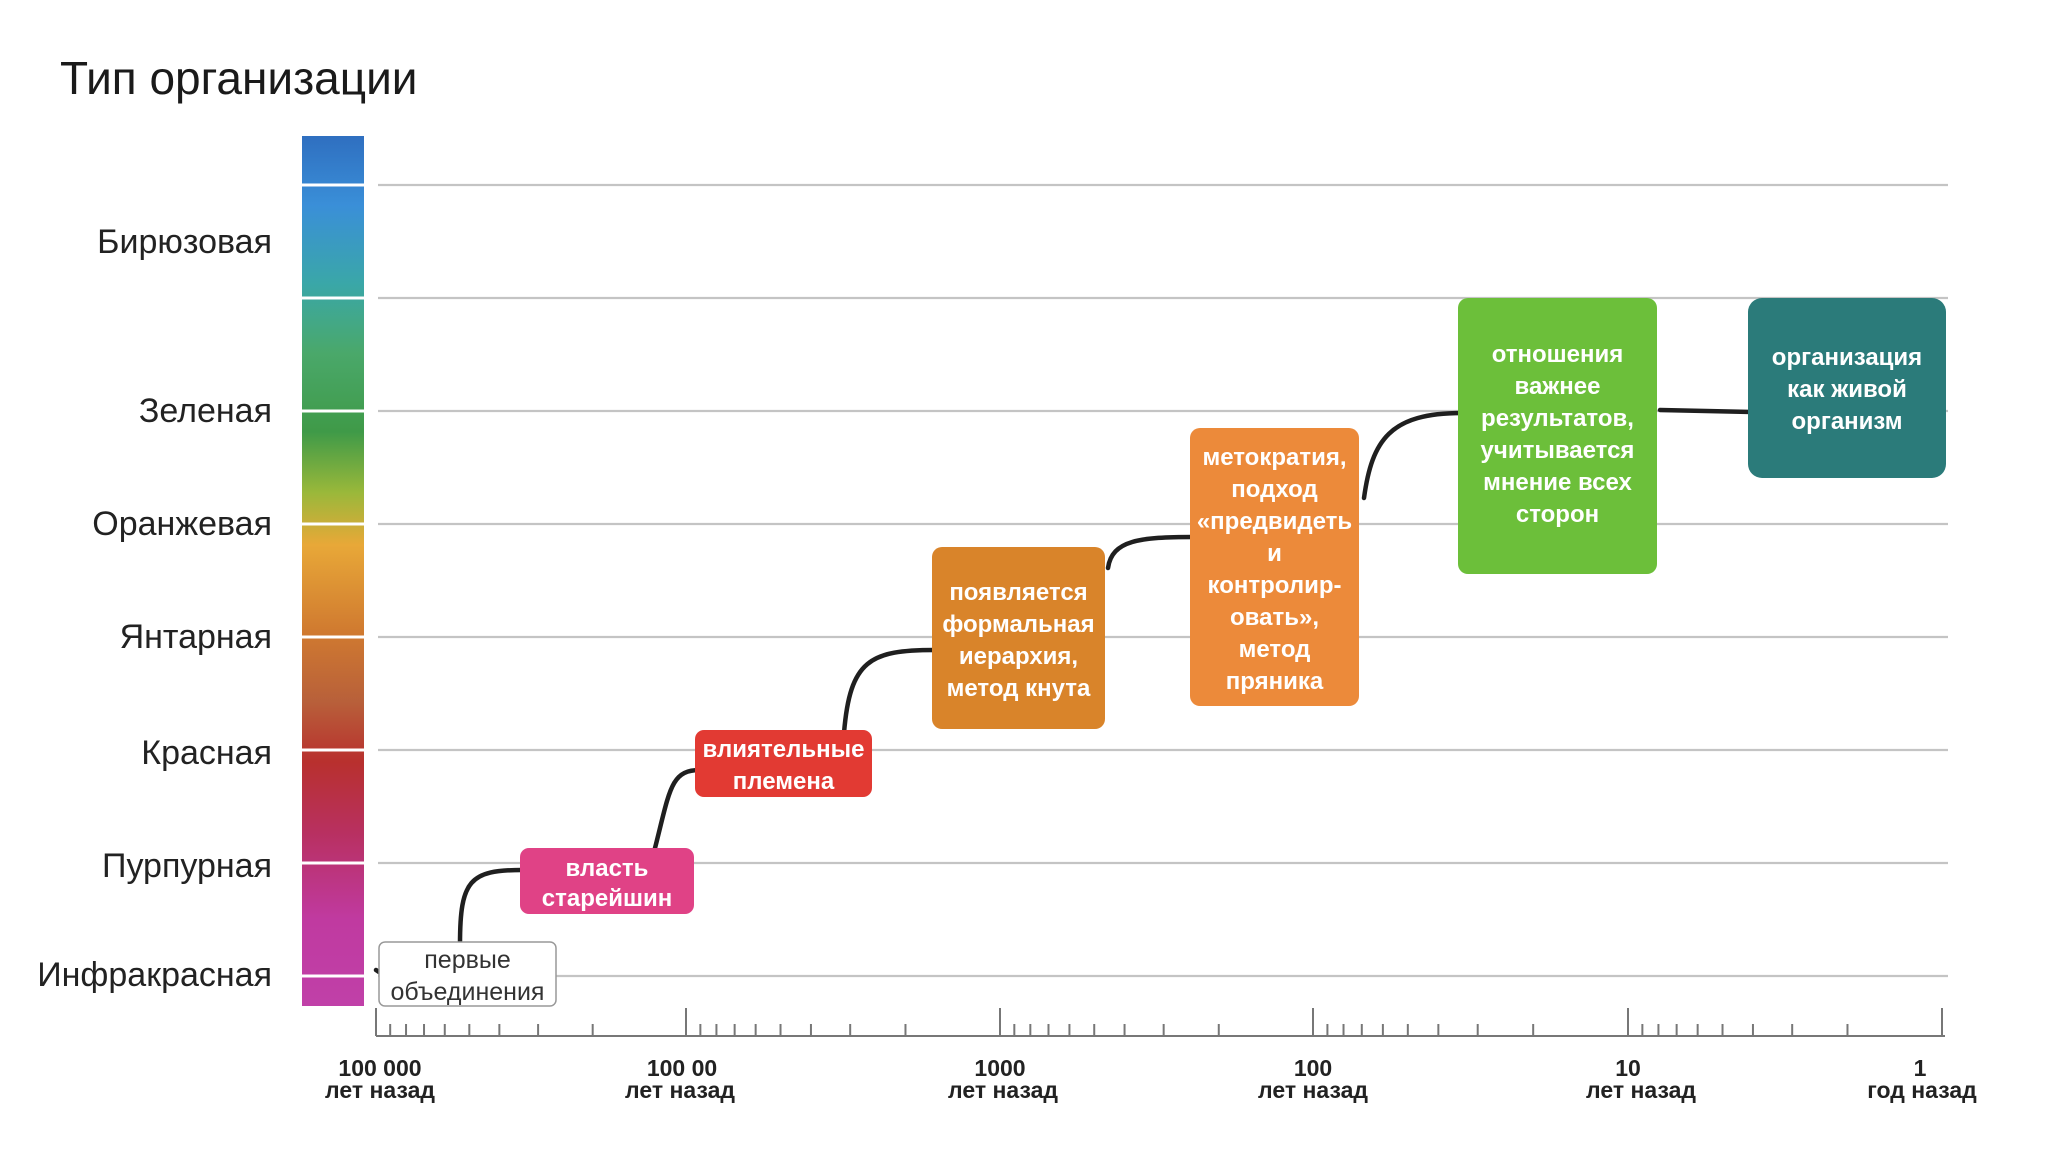  I want to click on stage-text-line: метократия,, so click(1274, 457).